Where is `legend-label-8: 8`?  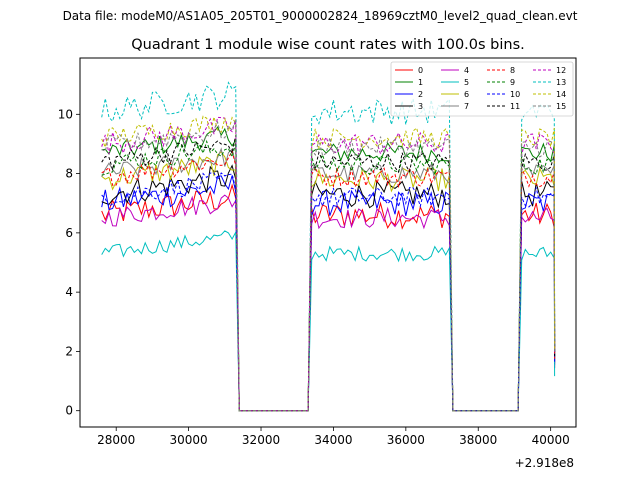 legend-label-8: 8 is located at coordinates (512, 70).